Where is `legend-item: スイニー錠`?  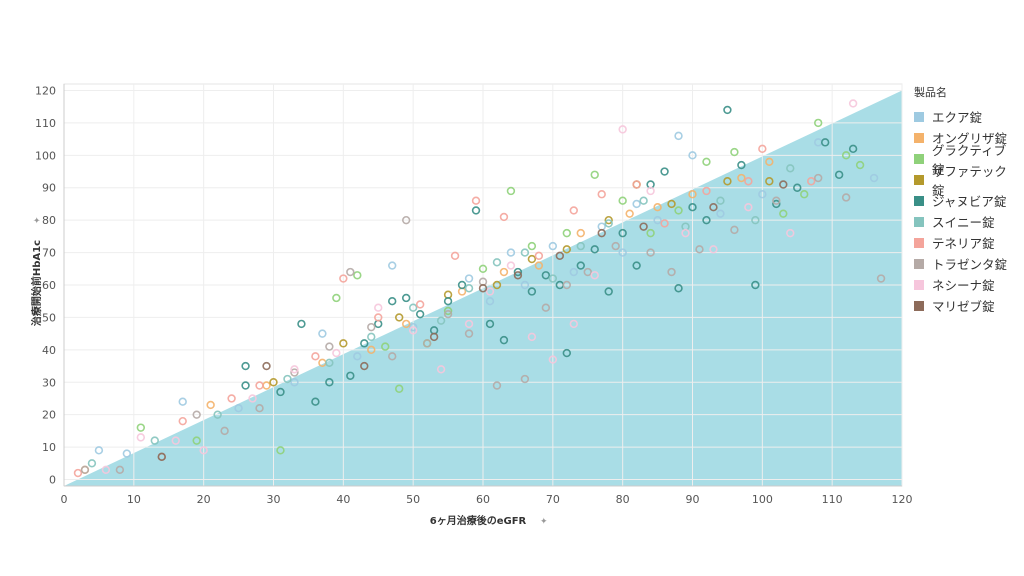
legend-item: スイニー錠 is located at coordinates (962, 221).